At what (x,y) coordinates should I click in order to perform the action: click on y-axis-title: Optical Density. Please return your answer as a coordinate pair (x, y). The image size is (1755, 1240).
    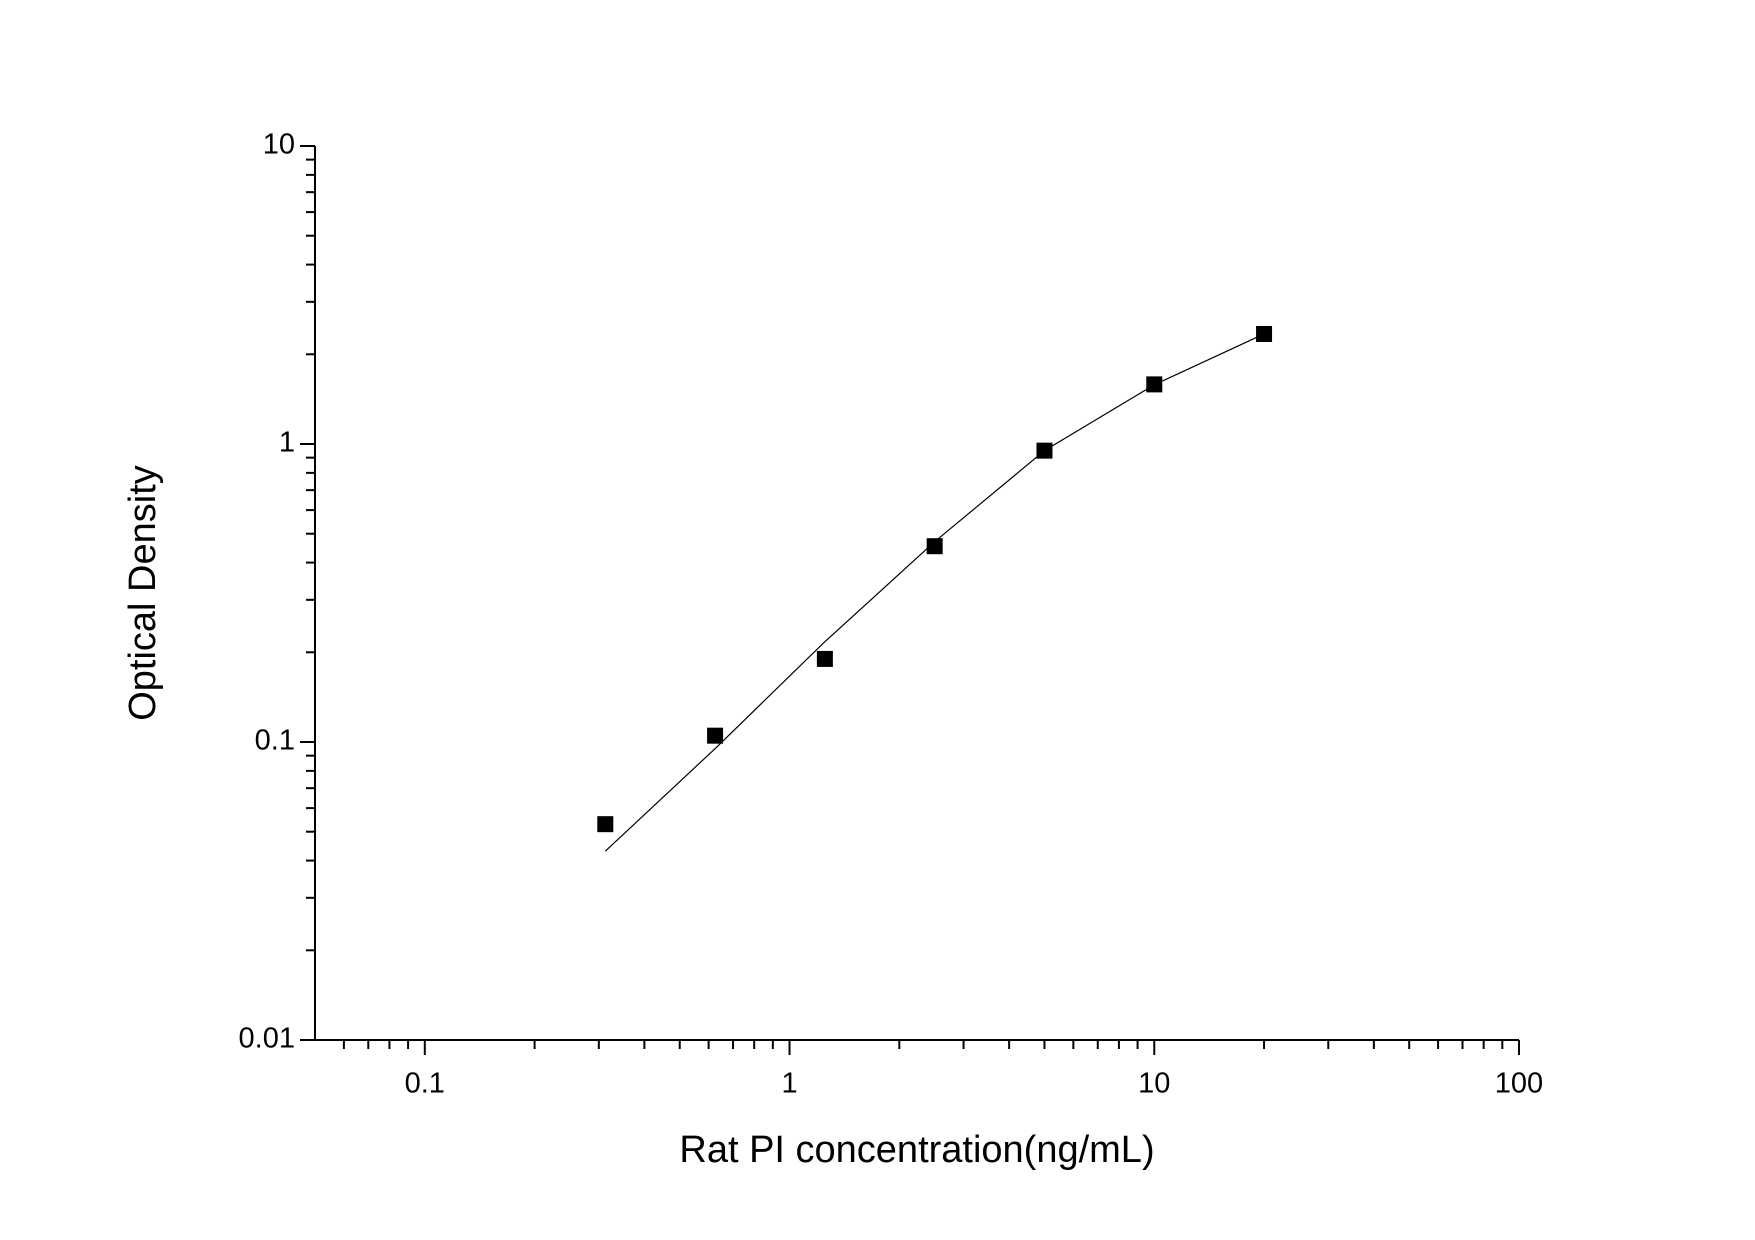
    Looking at the image, I should click on (143, 593).